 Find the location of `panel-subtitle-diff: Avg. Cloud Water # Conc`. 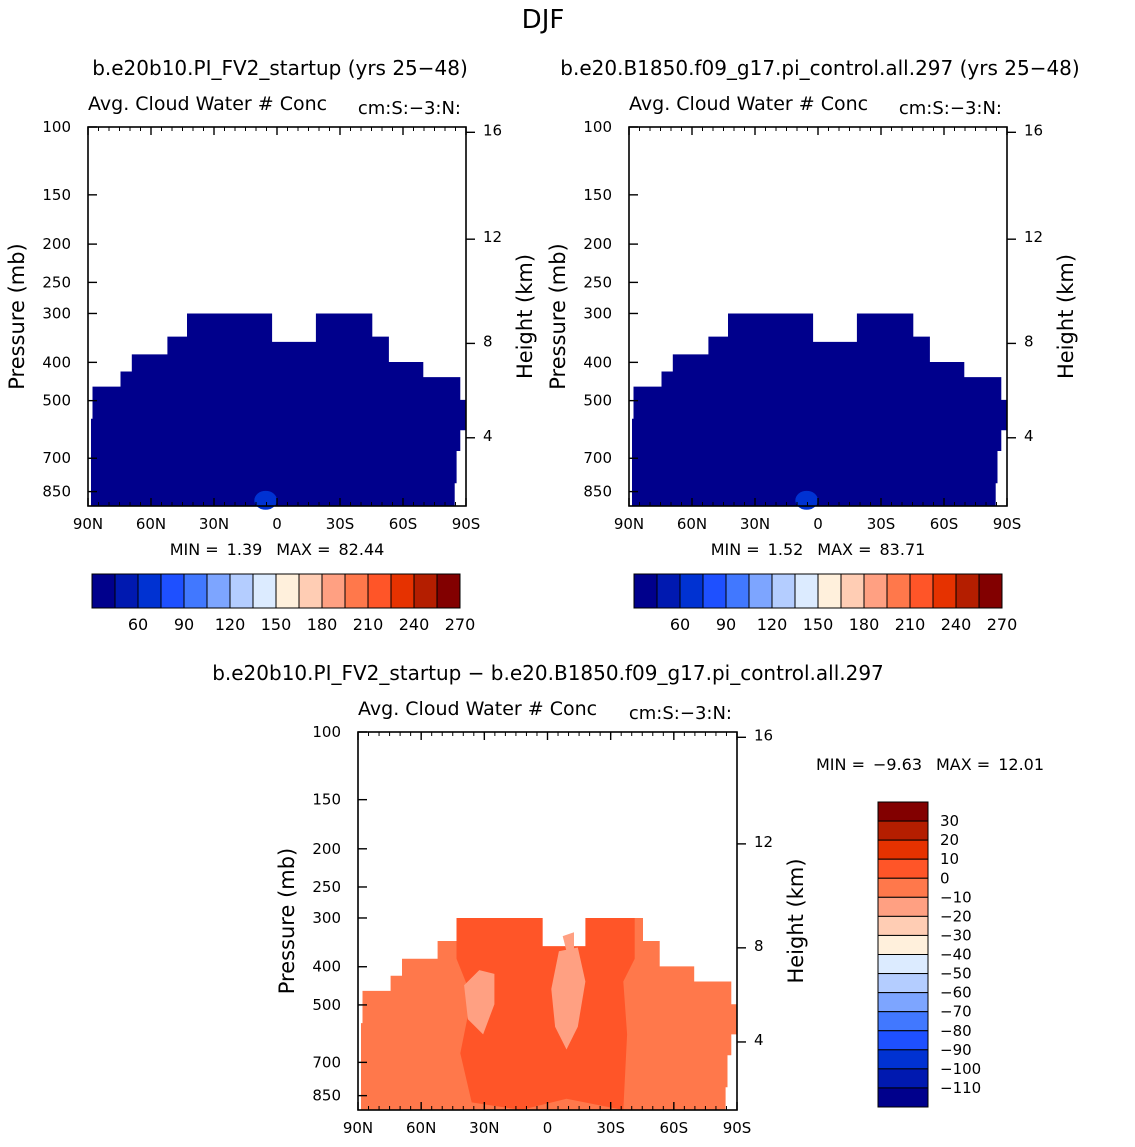

panel-subtitle-diff: Avg. Cloud Water # Conc is located at coordinates (477, 709).